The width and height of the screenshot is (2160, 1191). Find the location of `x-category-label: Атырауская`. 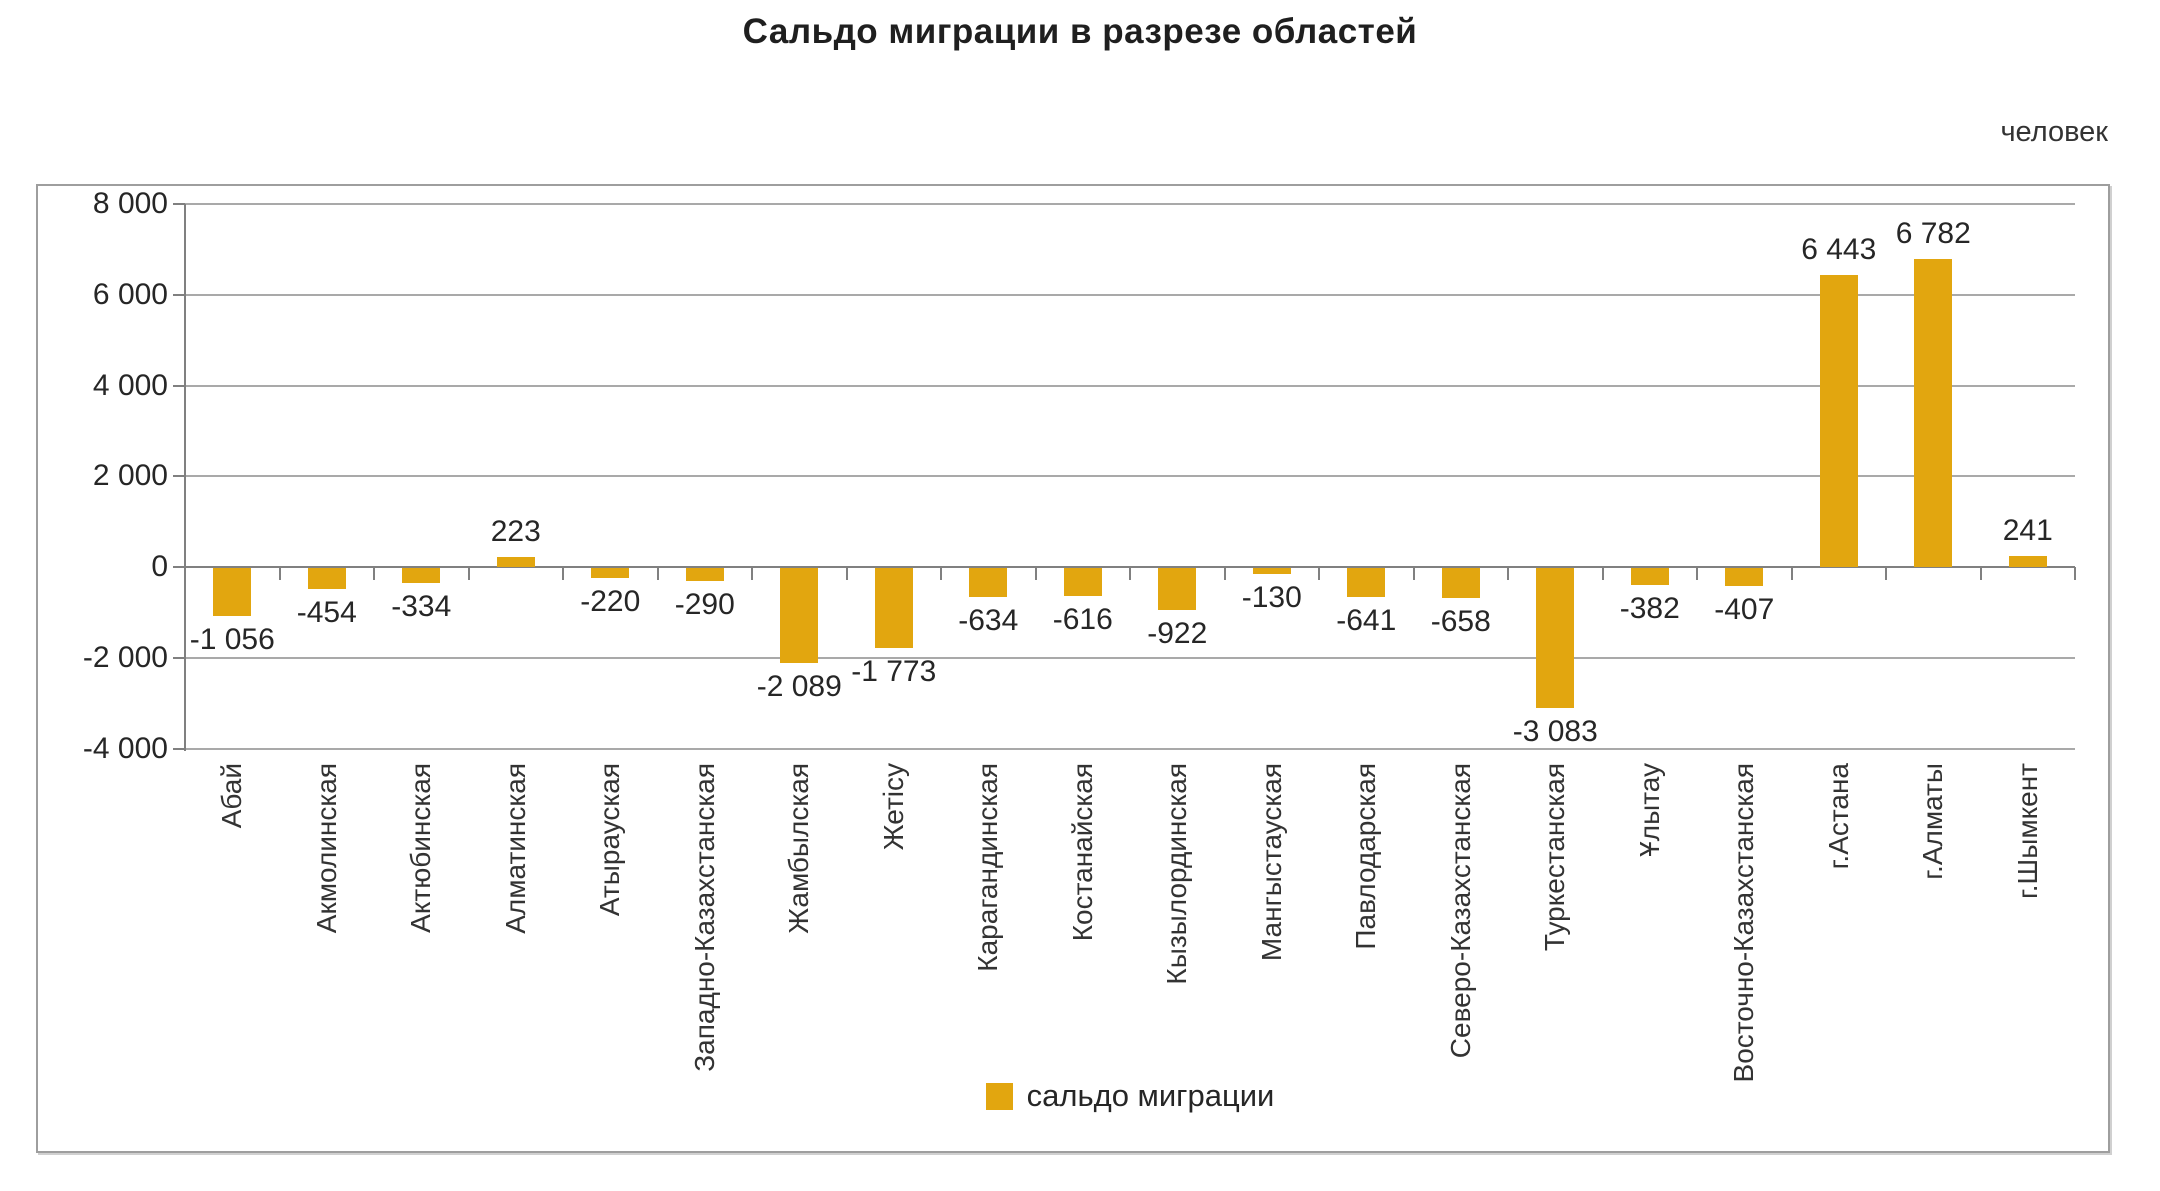

x-category-label: Атырауская is located at coordinates (610, 840).